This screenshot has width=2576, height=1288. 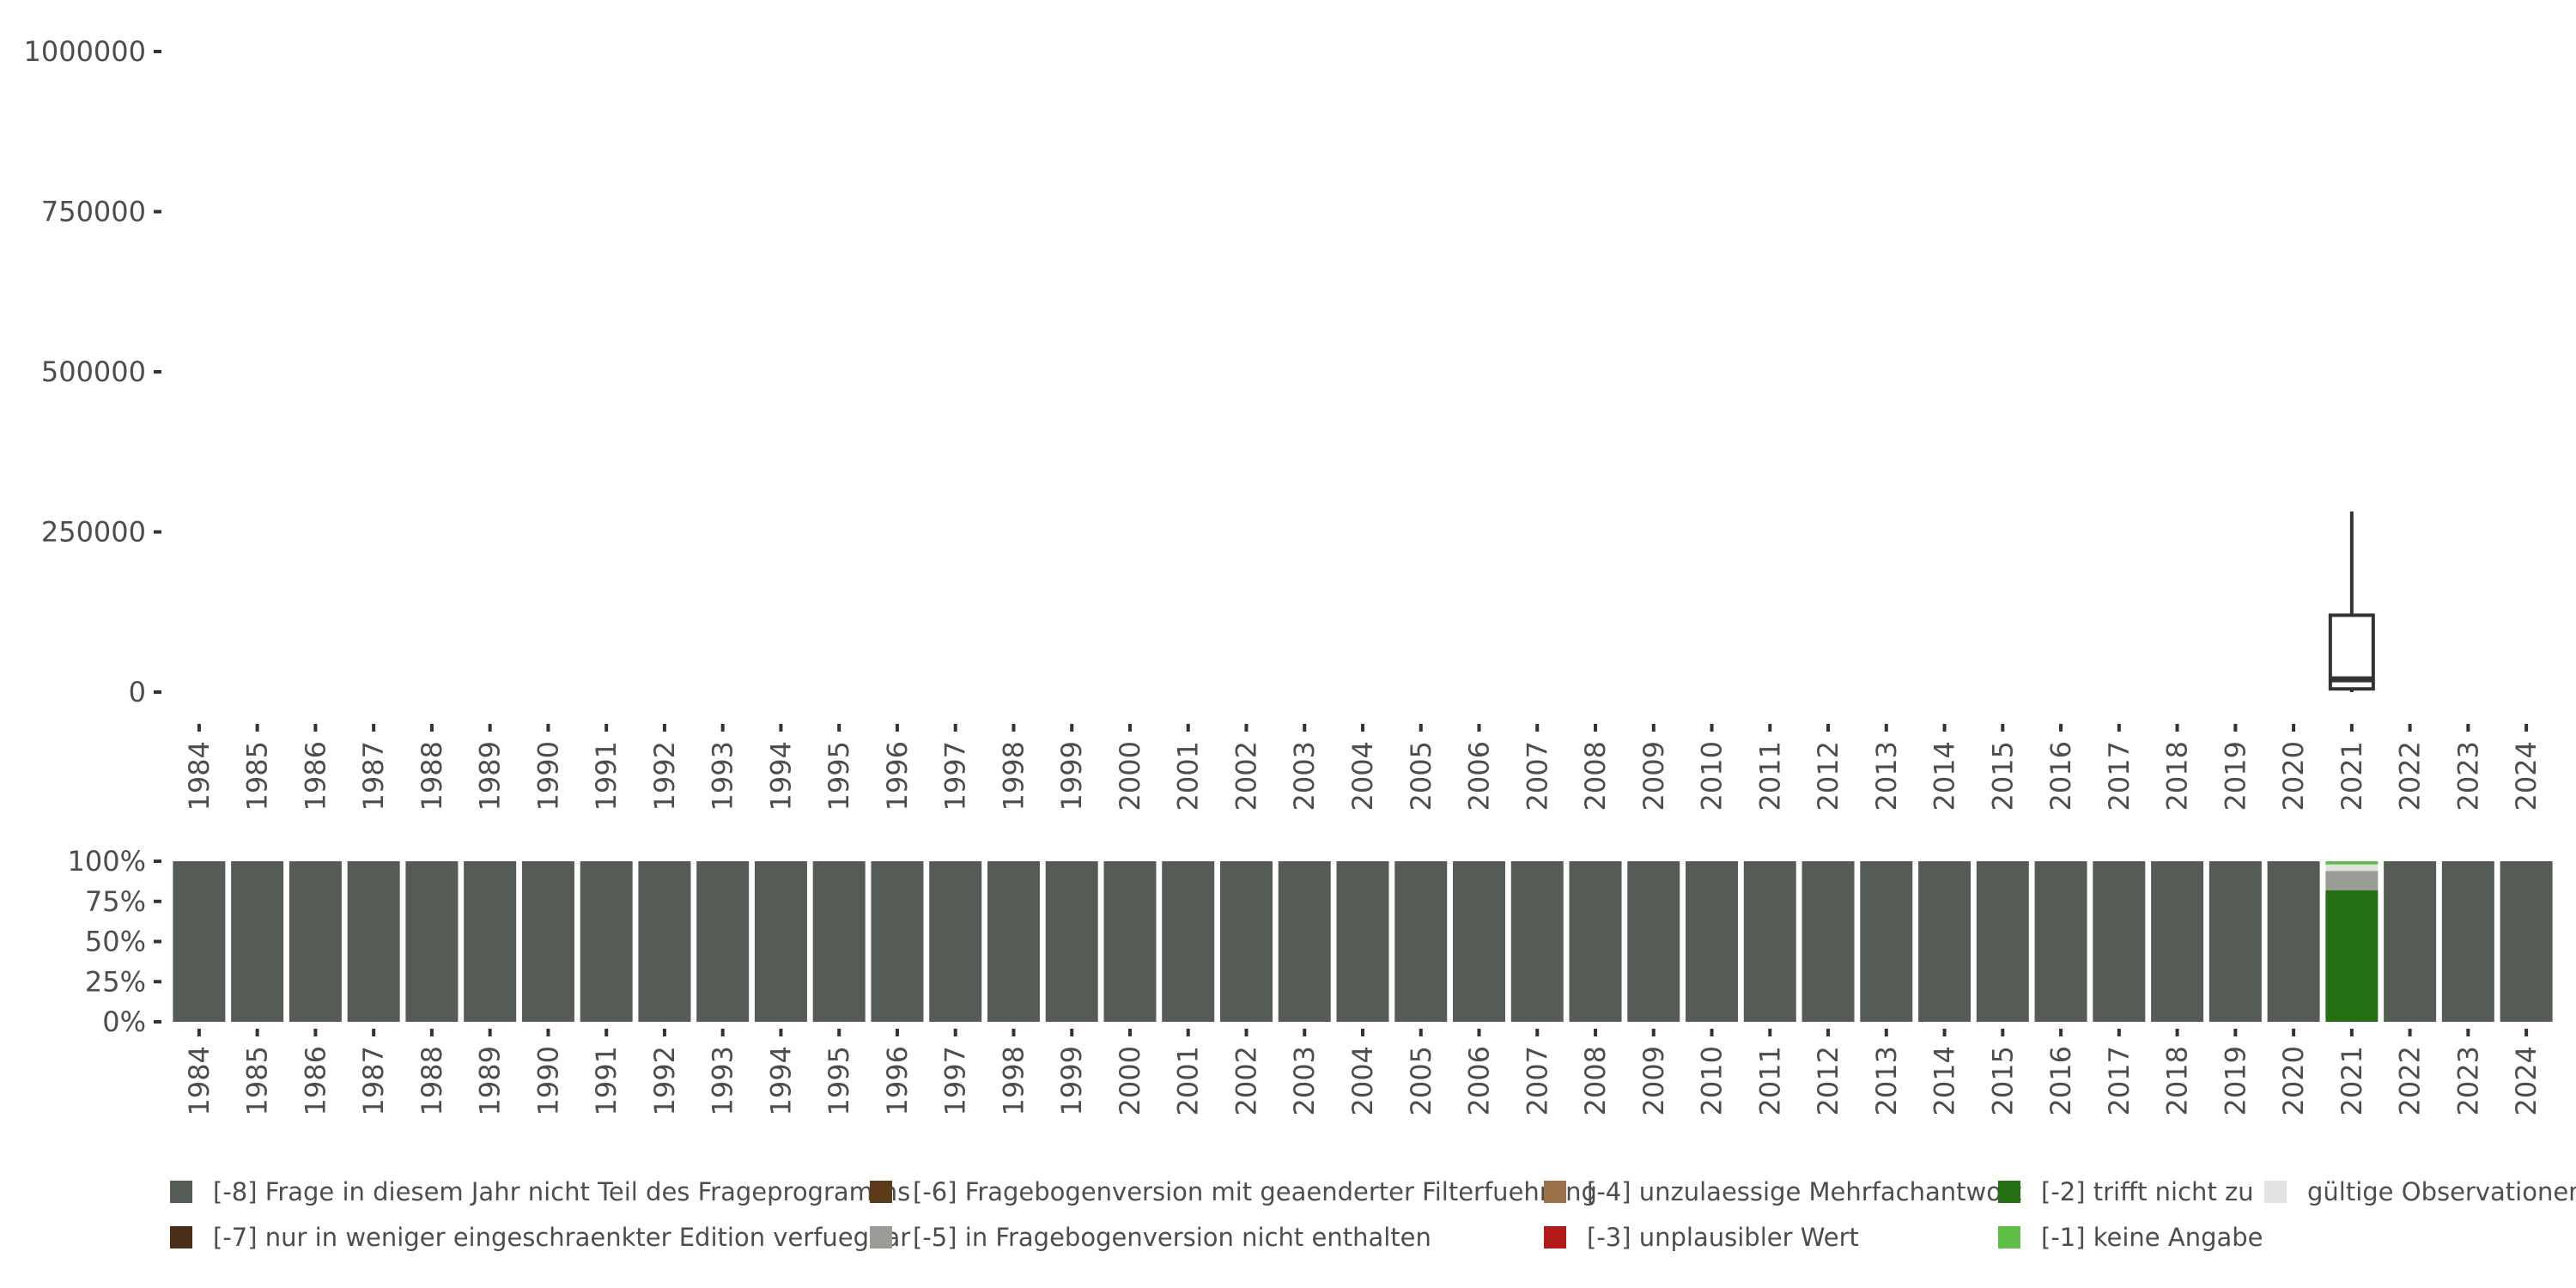 I want to click on x-tick-label: 1988, so click(x=432, y=1080).